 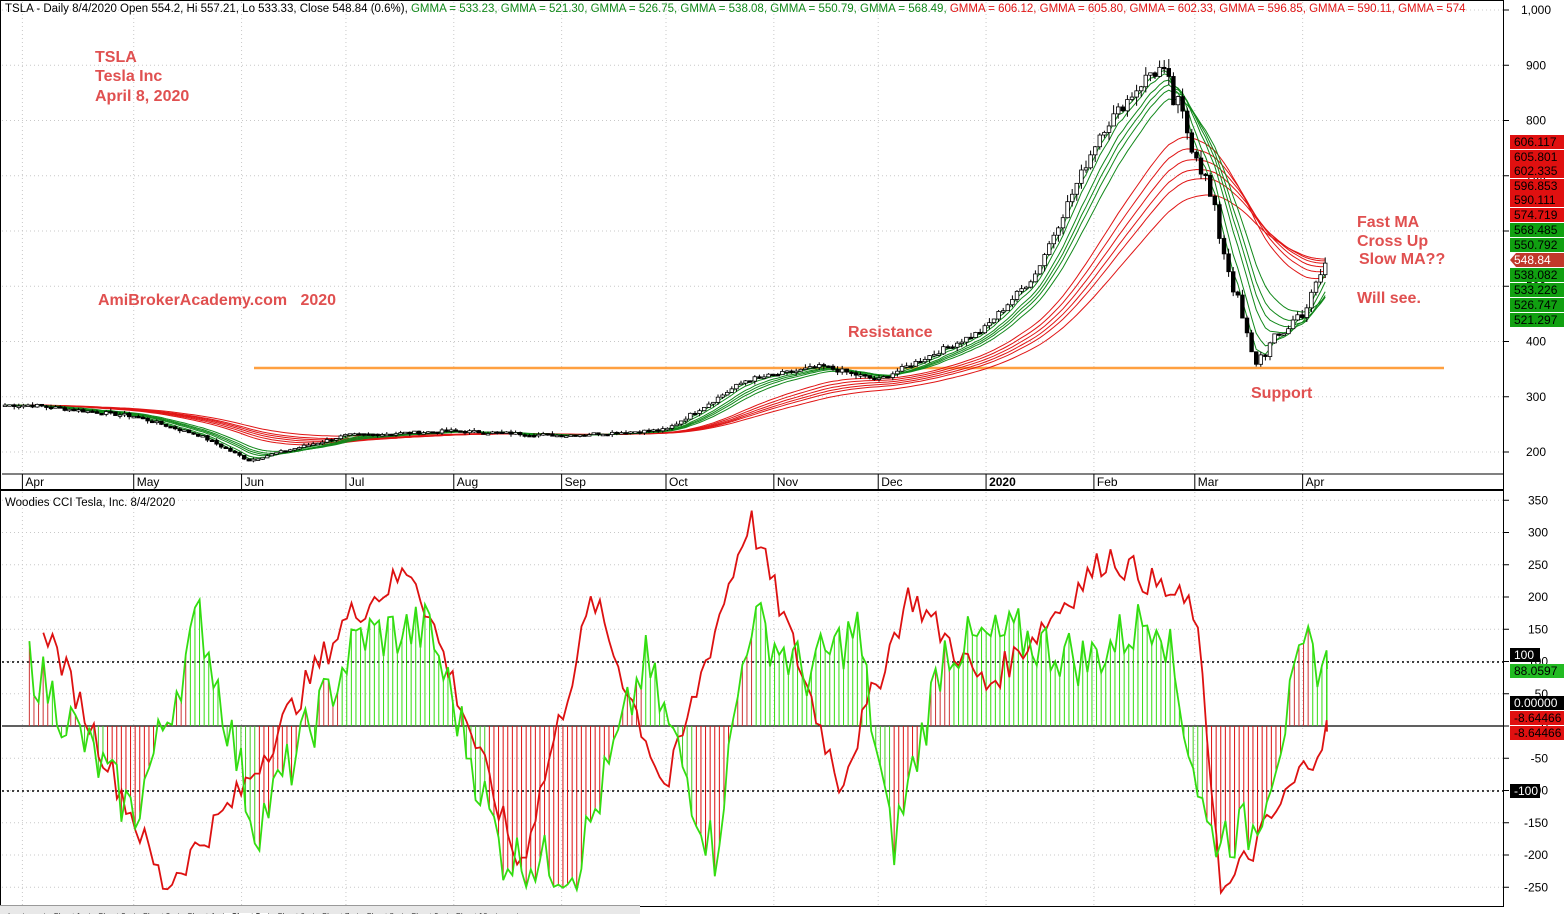 I want to click on svg-text: 88.0597, so click(x=1536, y=671).